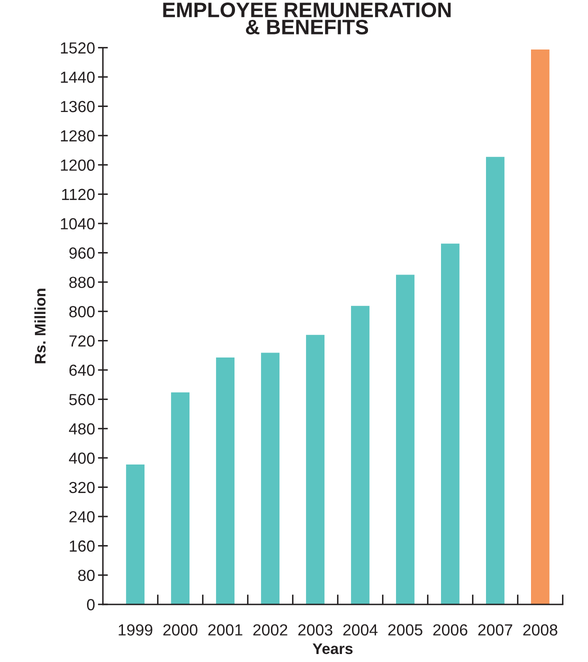 This screenshot has height=662, width=588. I want to click on y-tick-label: 240, so click(82, 516).